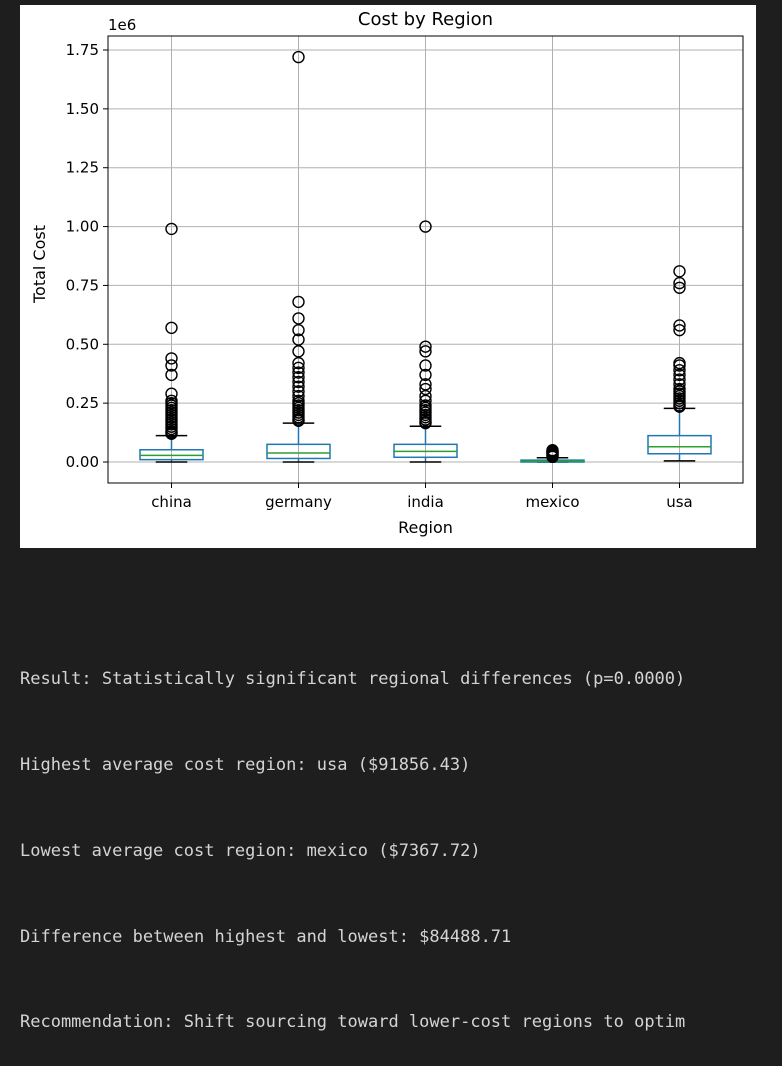 This screenshot has height=1066, width=782. I want to click on box-group-india, so click(425, 341).